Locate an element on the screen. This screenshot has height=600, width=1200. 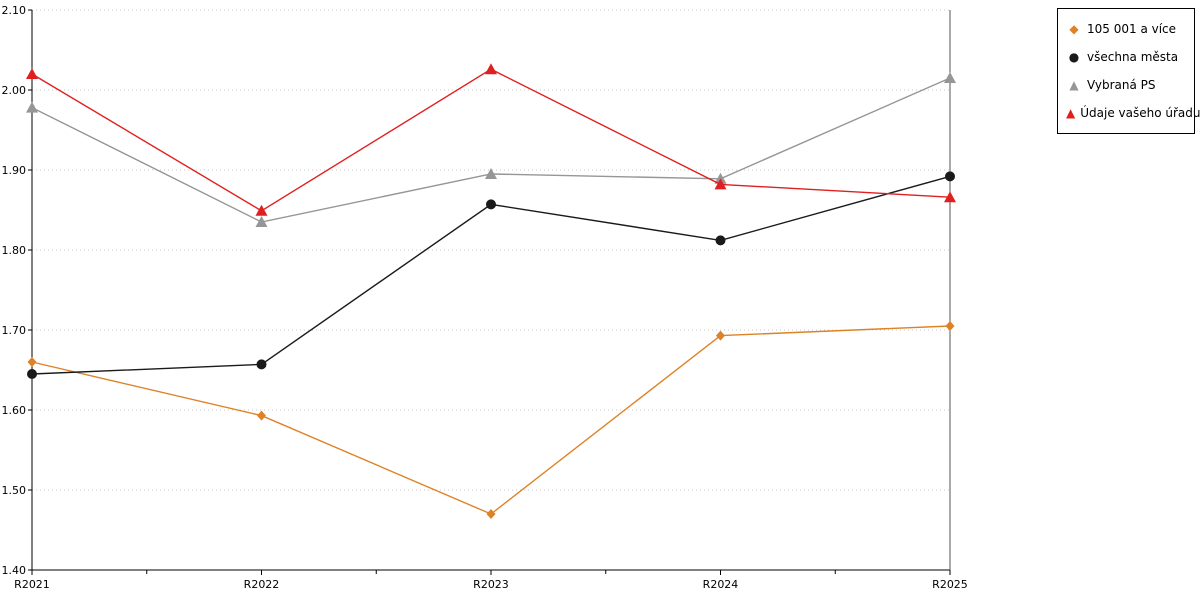
legend-item: ▲ Vybraná PS is located at coordinates (1126, 85).